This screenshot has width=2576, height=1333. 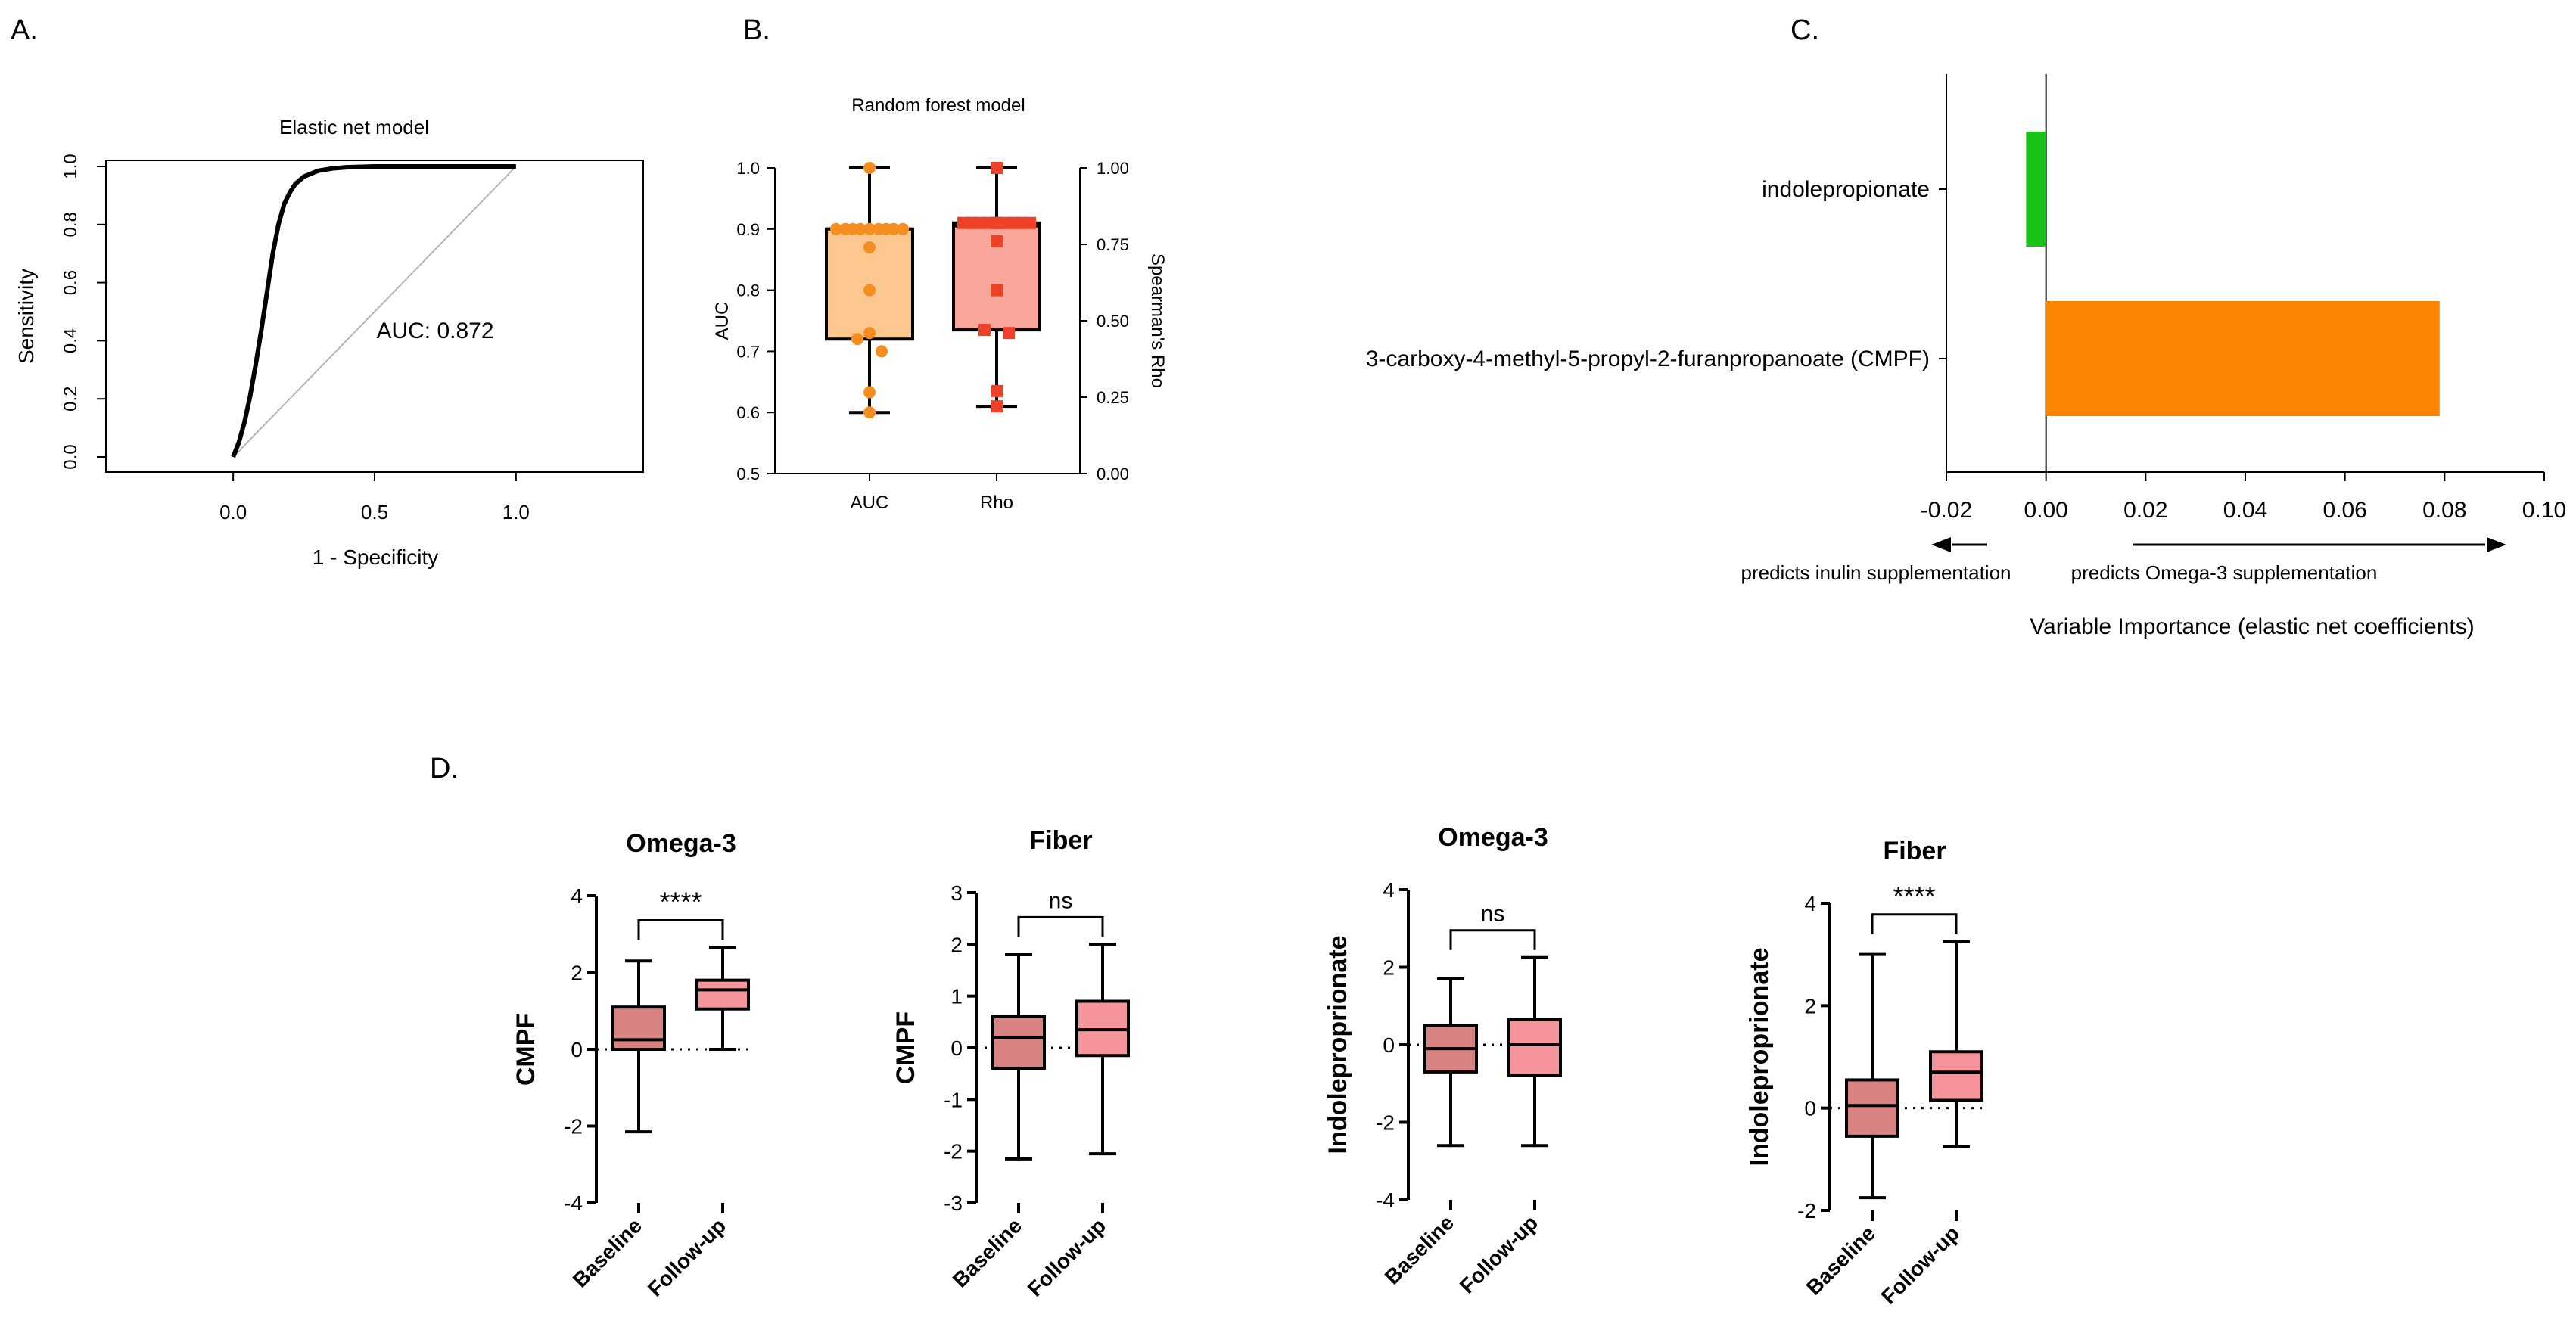 I want to click on roc-y-tick-label: 0.8, so click(x=71, y=224).